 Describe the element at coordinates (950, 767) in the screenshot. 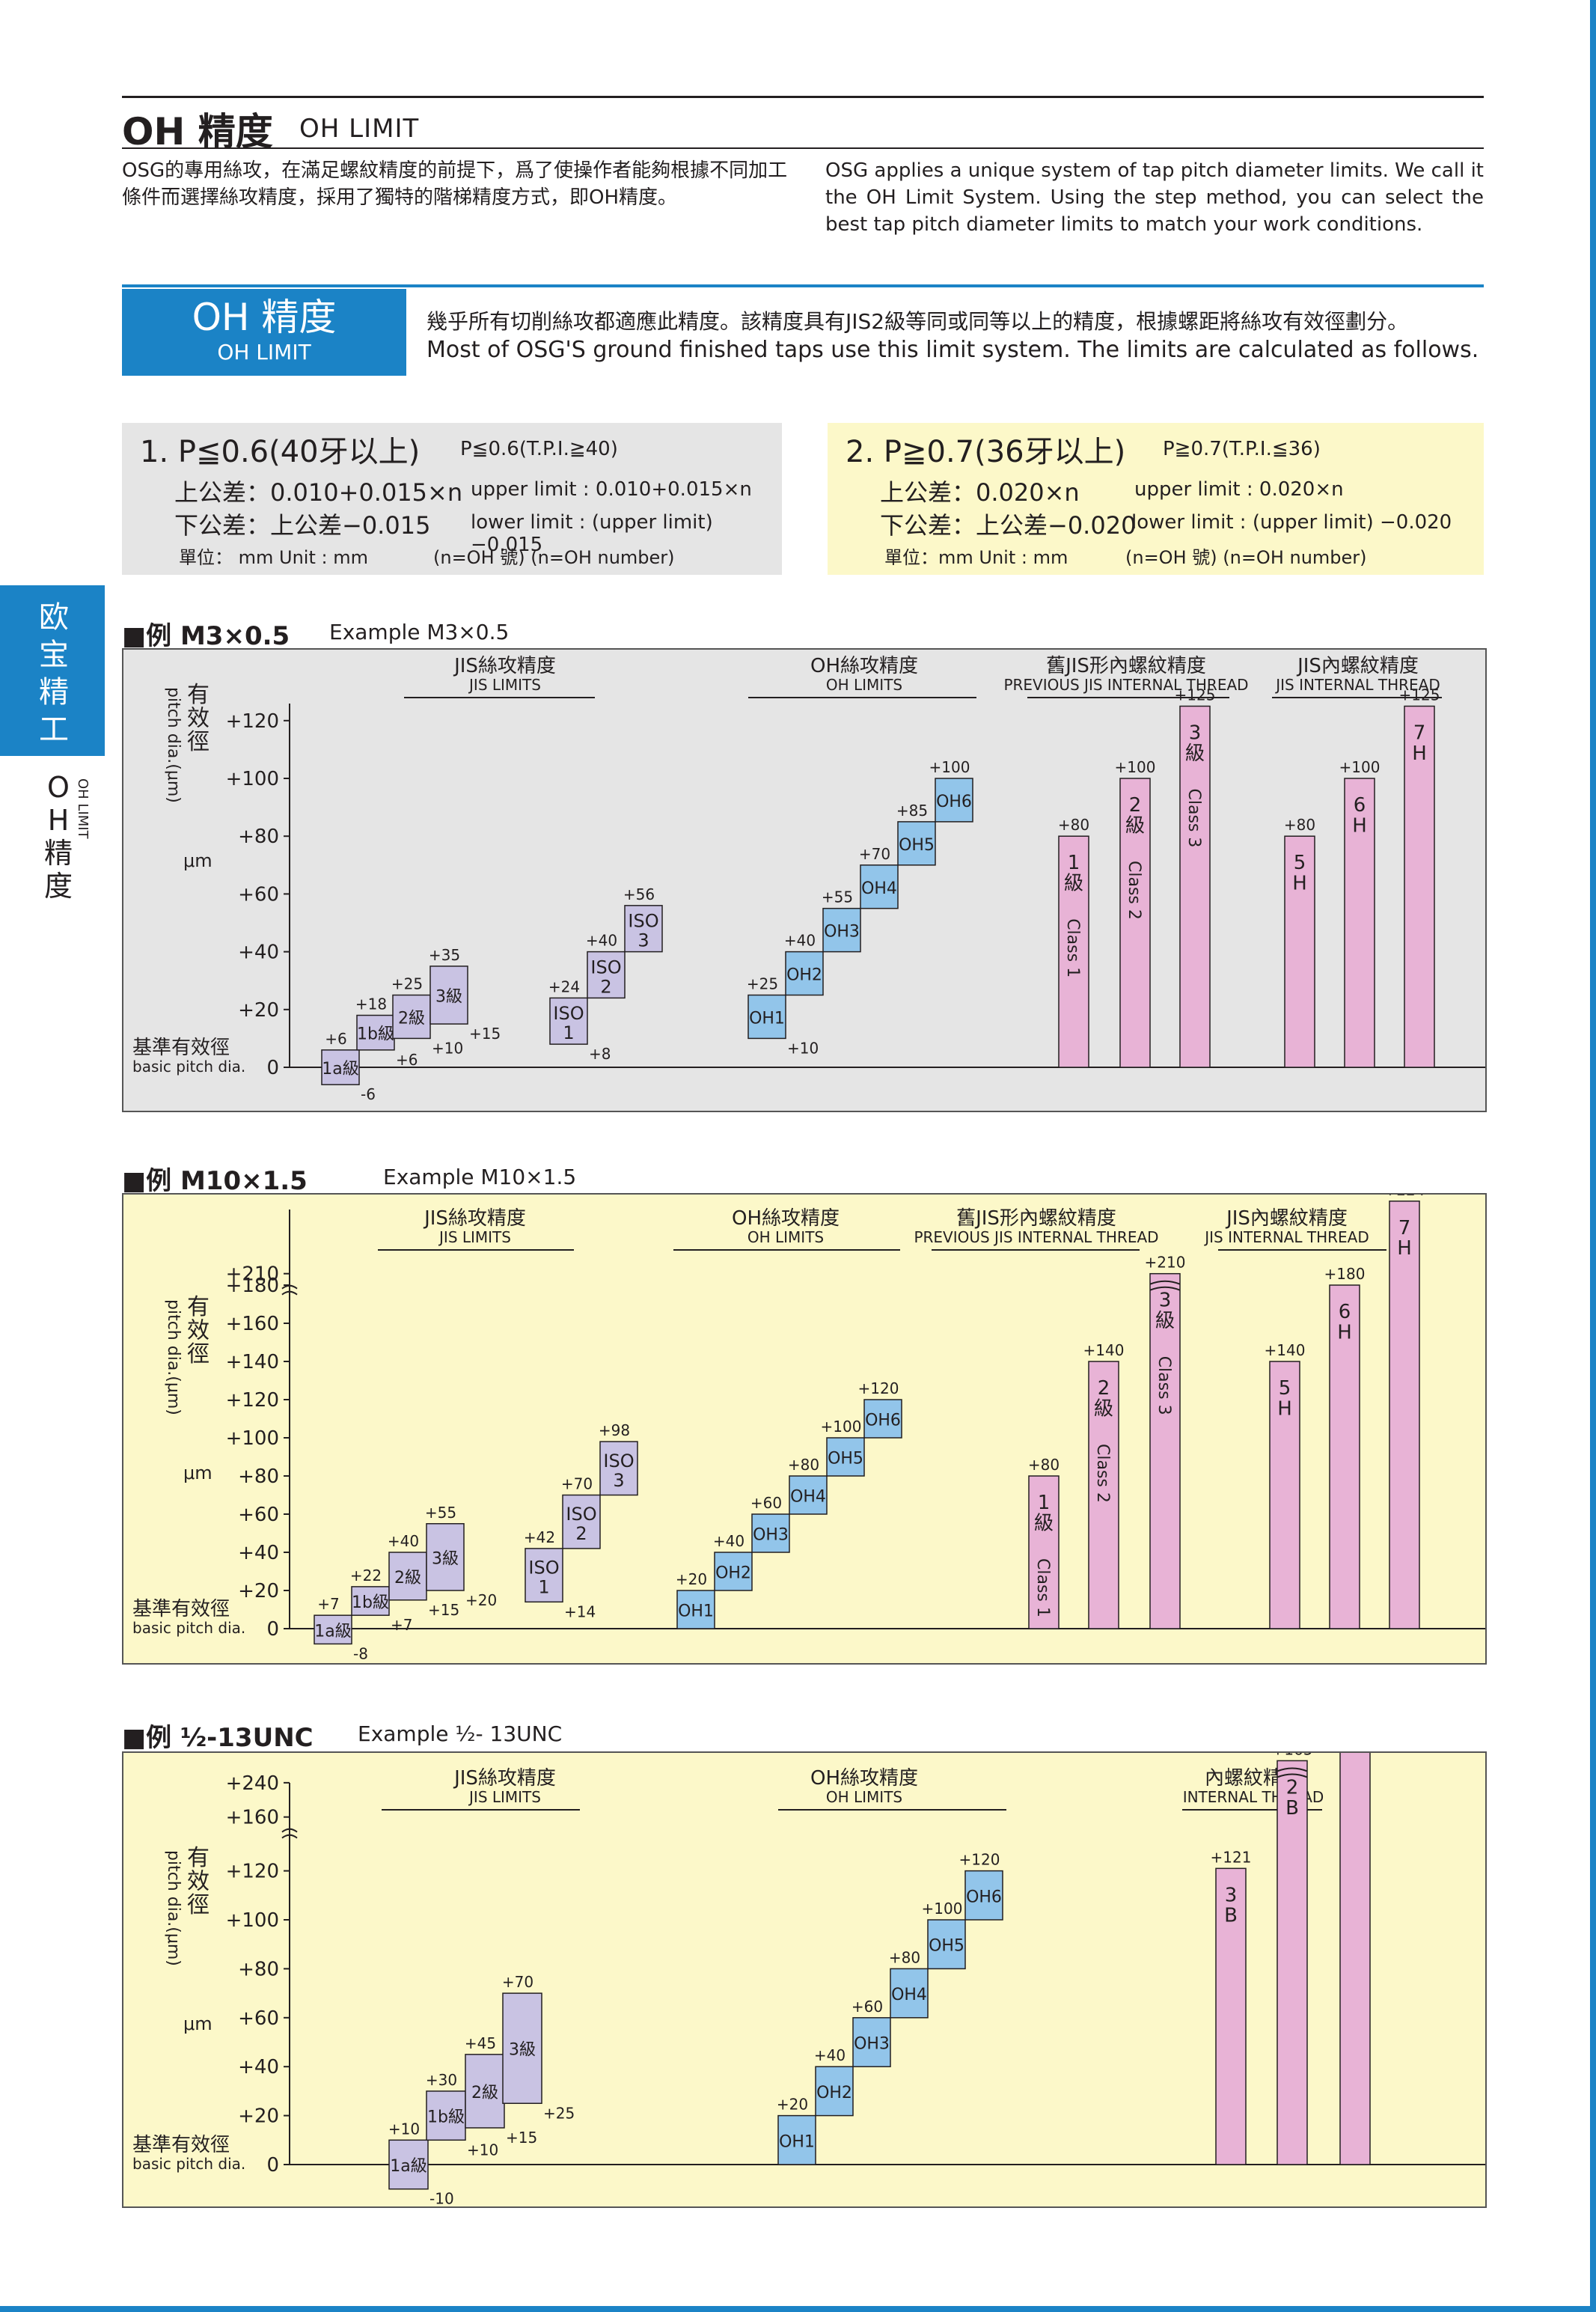

I see `oh-upper-label: +100` at that location.